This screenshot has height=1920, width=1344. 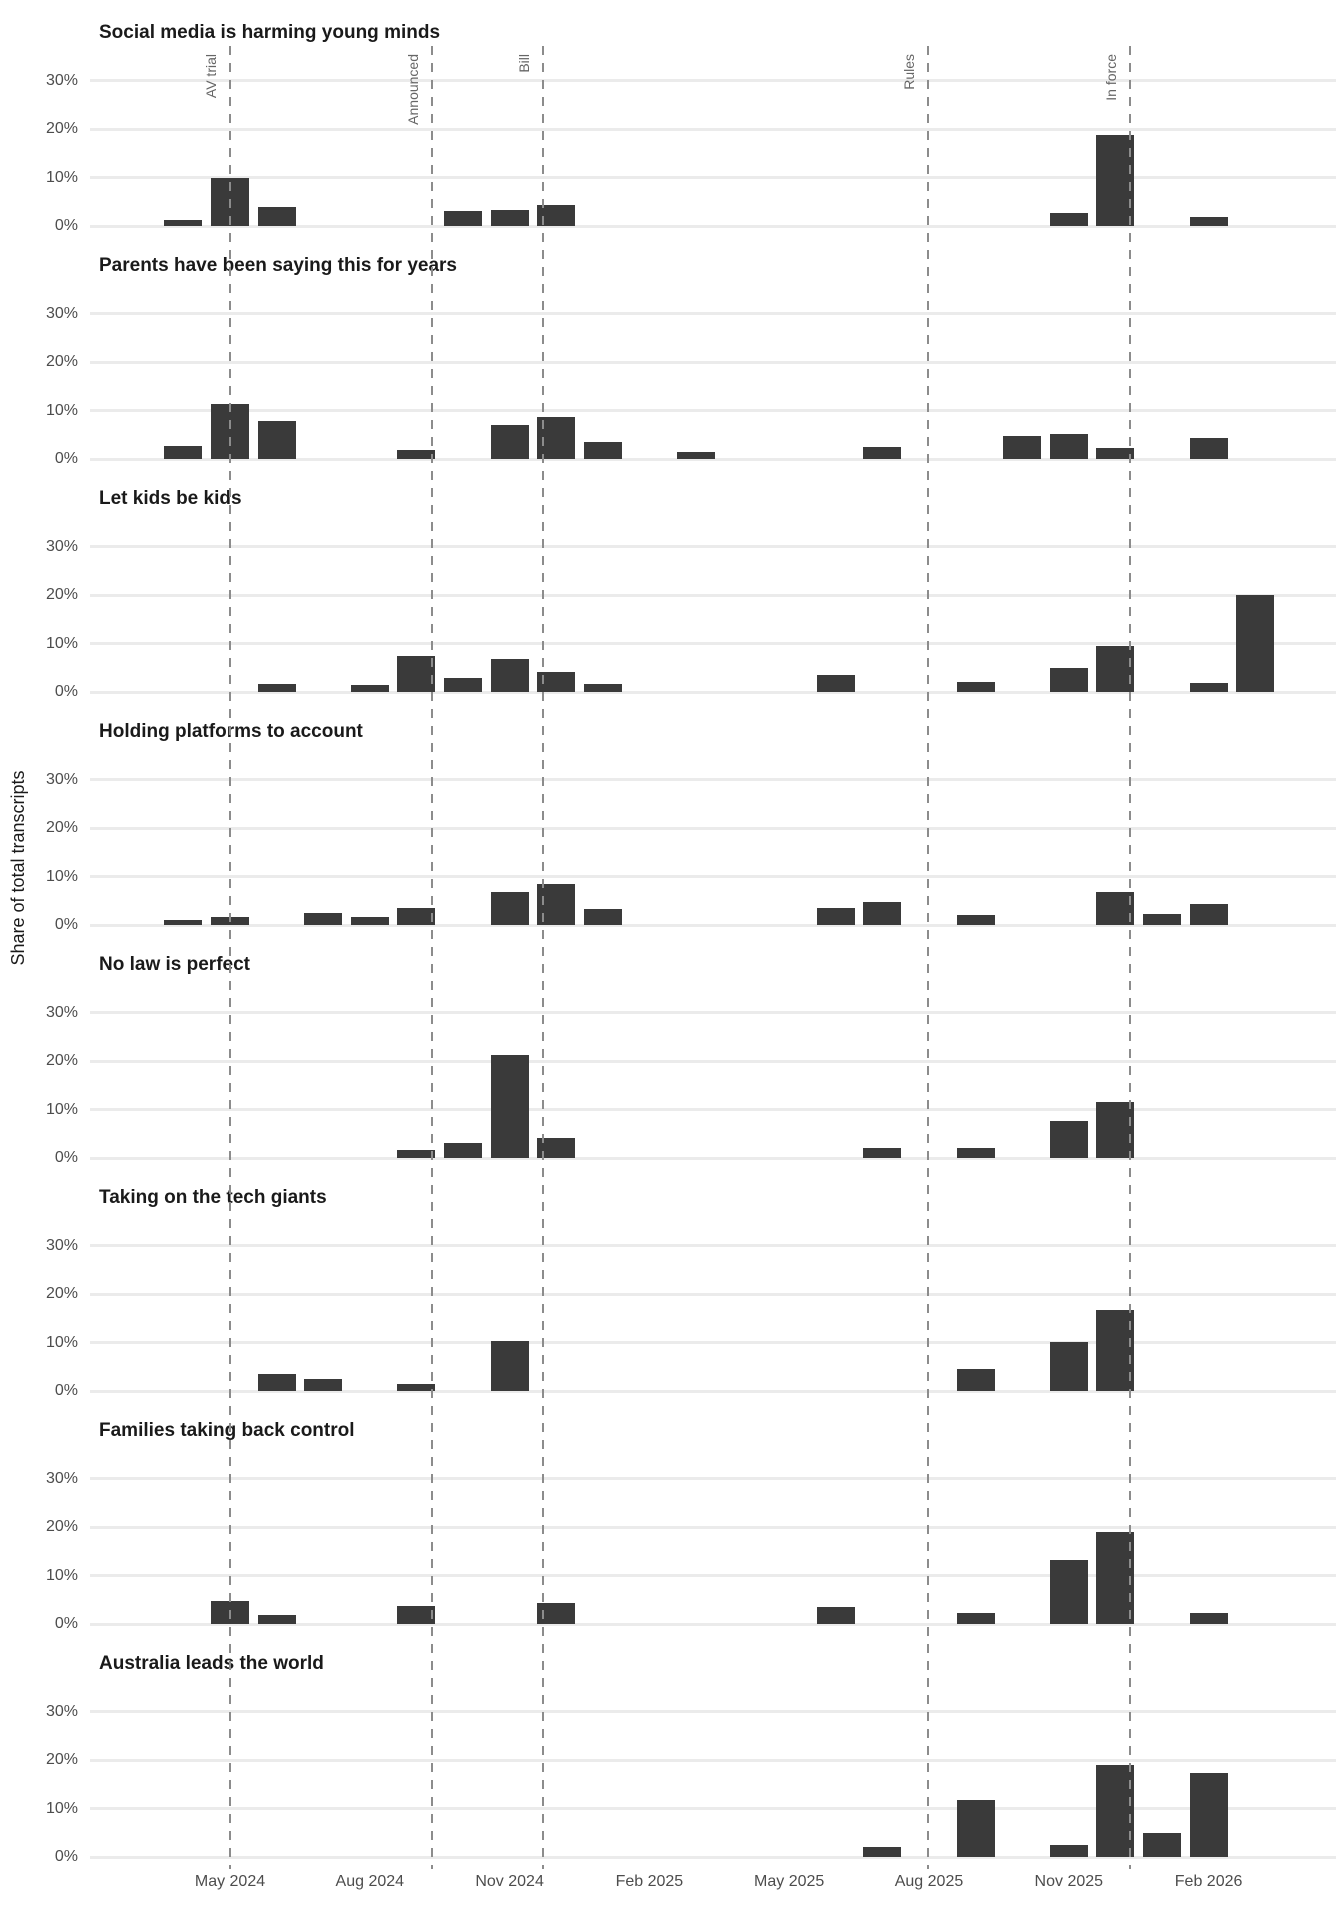 I want to click on event-label-announced: Announced, so click(x=416, y=89).